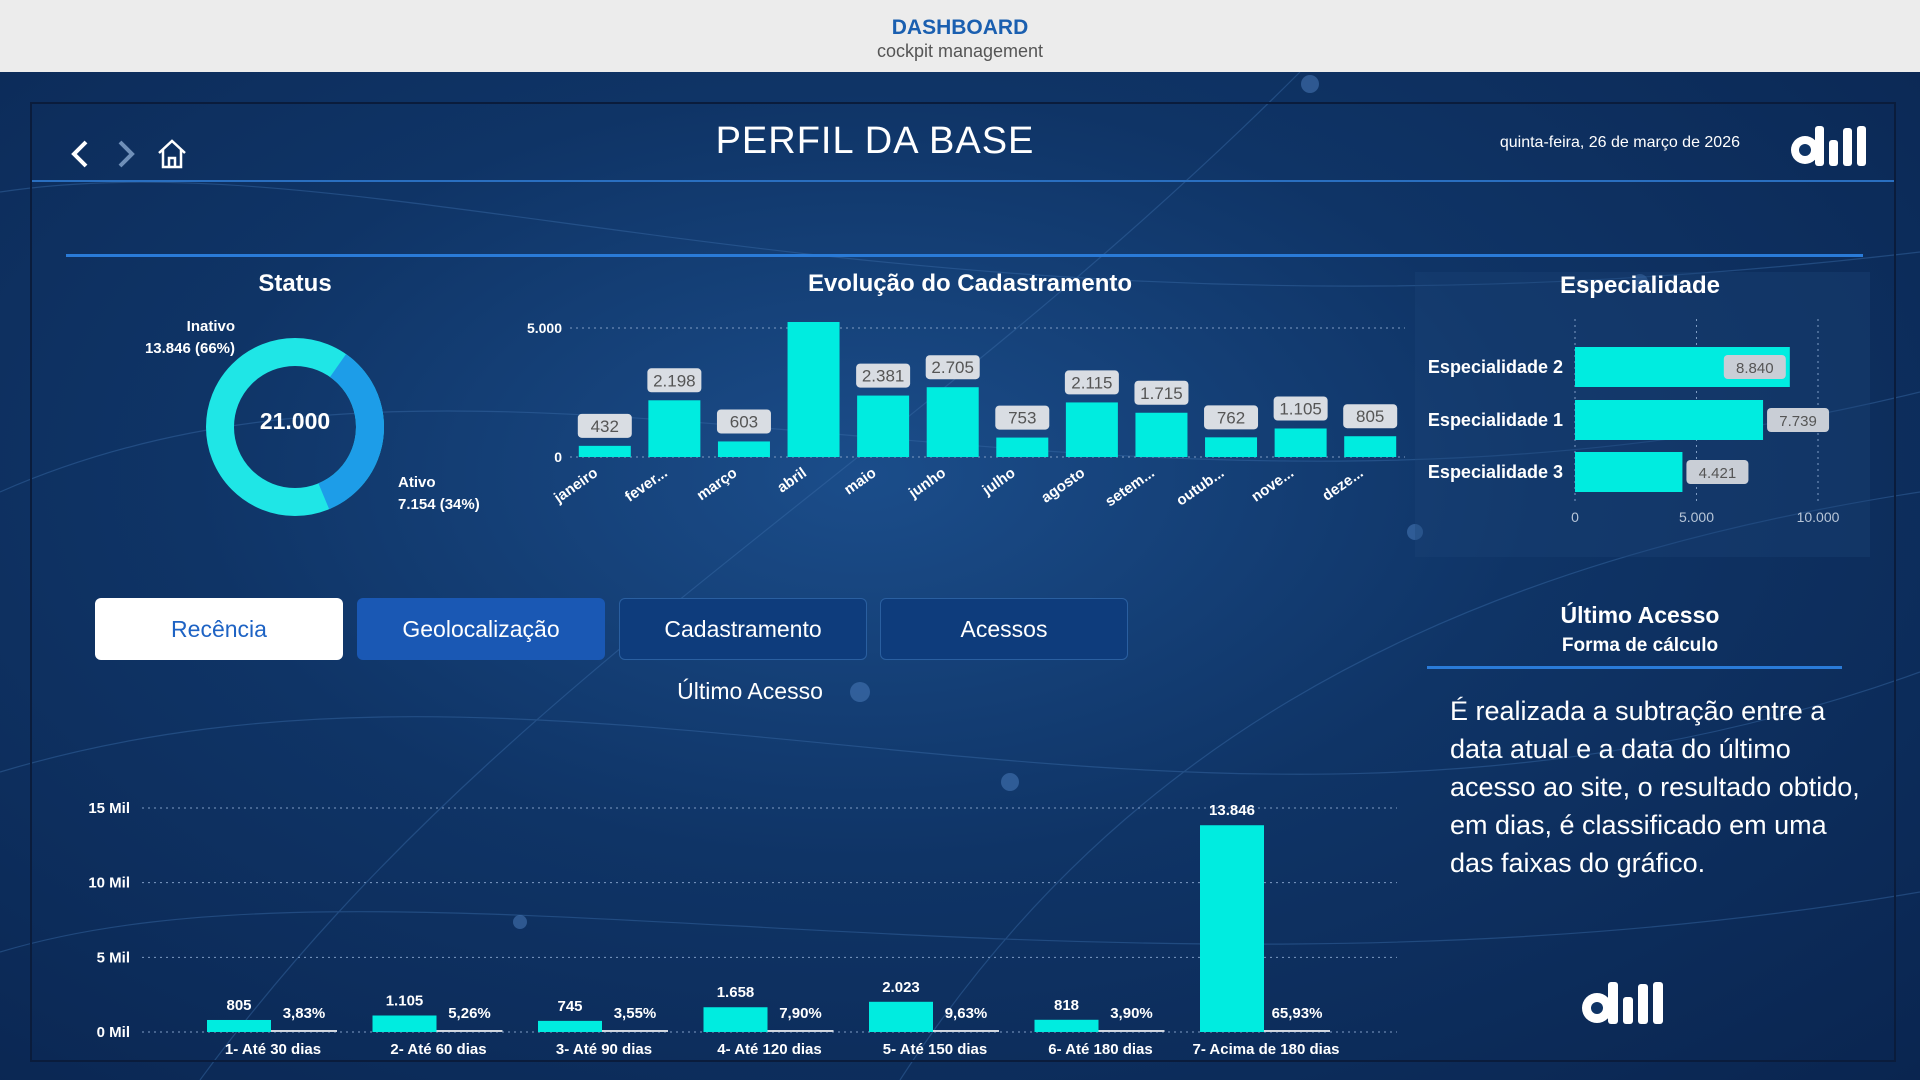  I want to click on evolucao-title: Evolução do Cadastramento, so click(970, 283).